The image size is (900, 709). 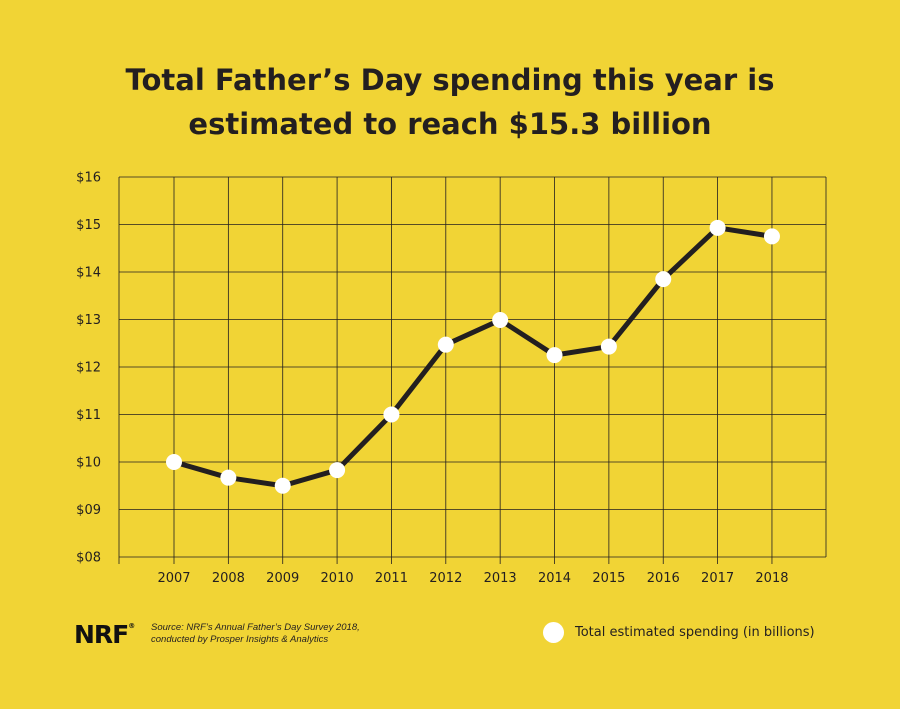 What do you see at coordinates (695, 632) in the screenshot?
I see `legend-label: Total estimated spending (in billions)` at bounding box center [695, 632].